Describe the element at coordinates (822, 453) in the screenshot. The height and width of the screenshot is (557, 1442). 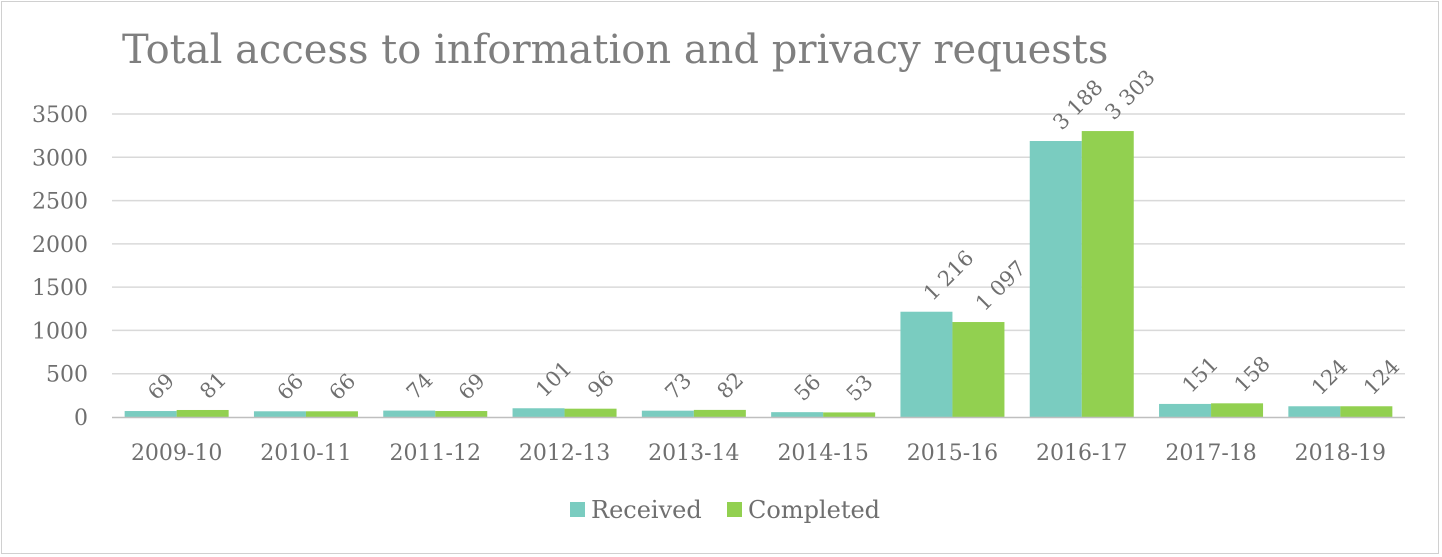
I see `x-tick-label: 2014-15` at that location.